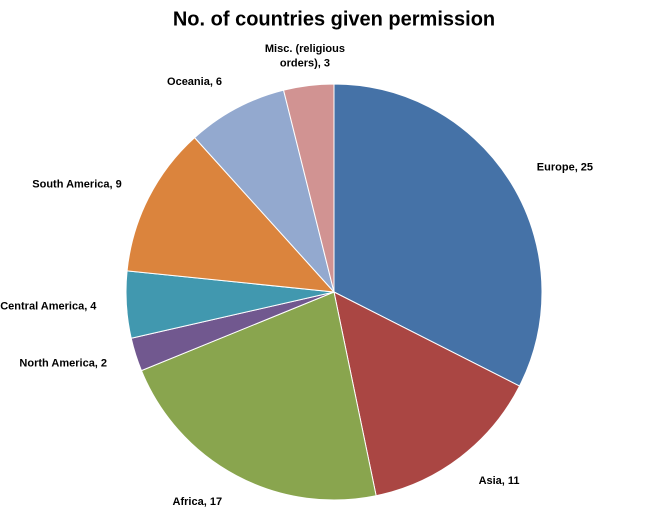 The height and width of the screenshot is (530, 655). I want to click on data-label: Europe, 25, so click(565, 167).